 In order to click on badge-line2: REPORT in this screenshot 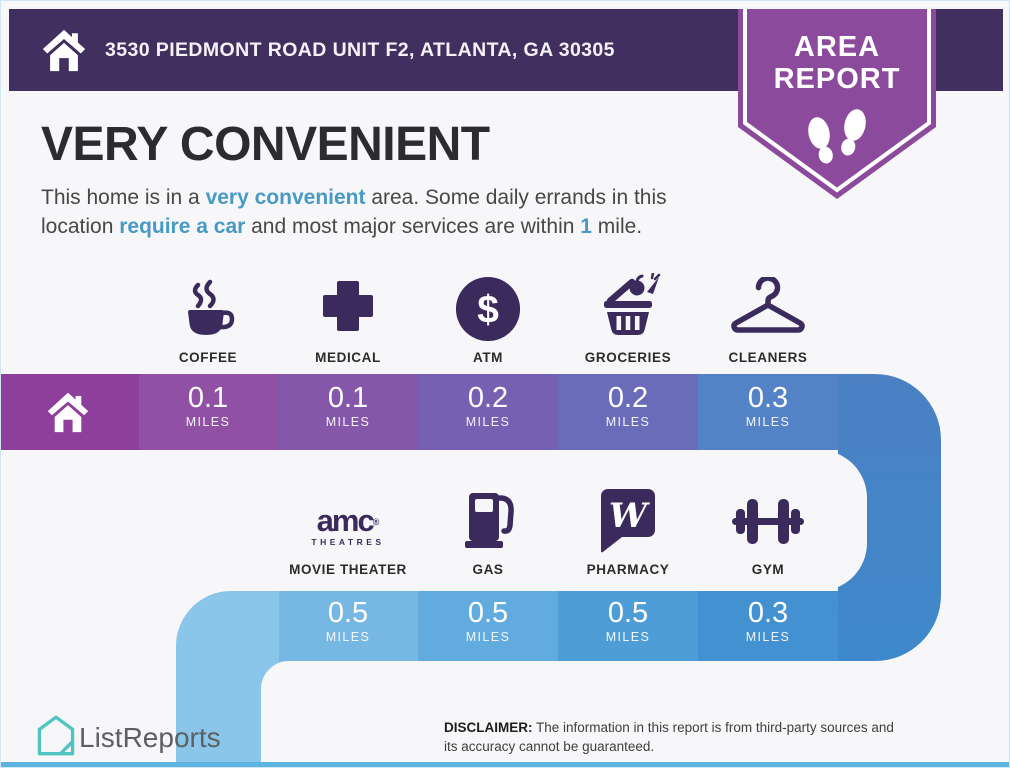, I will do `click(837, 79)`.